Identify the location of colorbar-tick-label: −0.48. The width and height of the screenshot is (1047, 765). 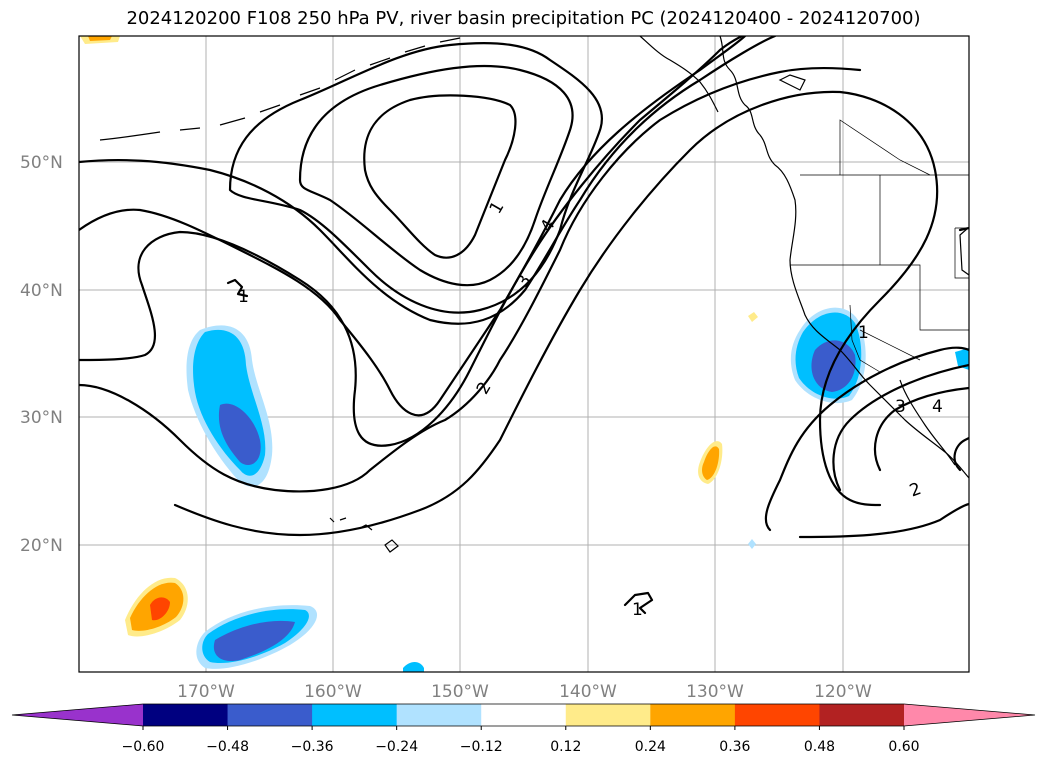
(227, 747).